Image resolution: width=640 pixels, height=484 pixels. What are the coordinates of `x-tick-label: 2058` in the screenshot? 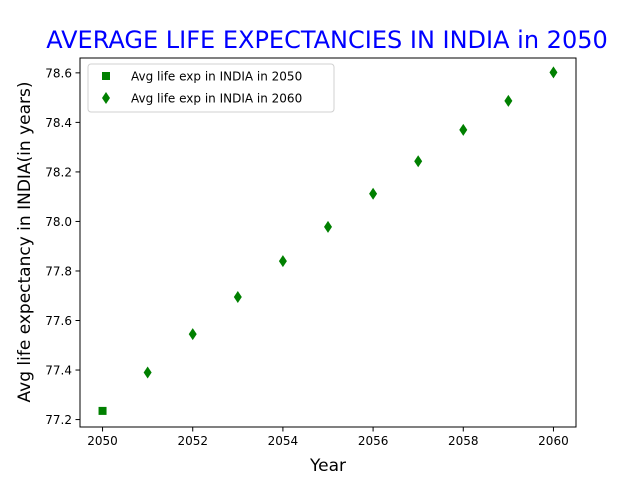 It's located at (463, 441).